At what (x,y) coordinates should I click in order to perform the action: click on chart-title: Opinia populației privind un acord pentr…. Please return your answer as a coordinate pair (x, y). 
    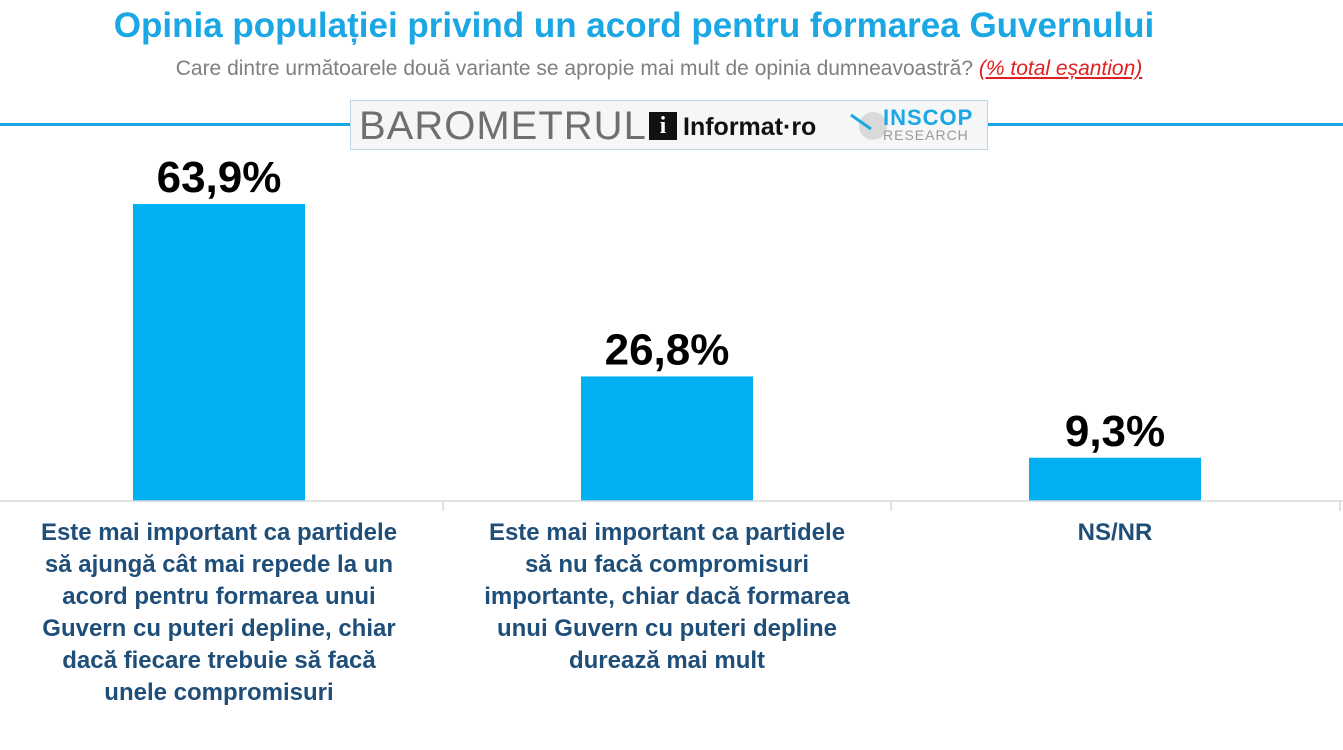
    Looking at the image, I should click on (634, 25).